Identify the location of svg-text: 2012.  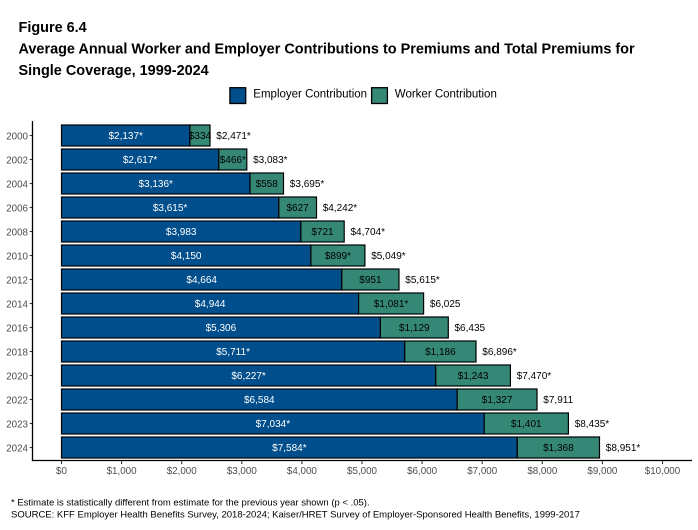
(17, 280).